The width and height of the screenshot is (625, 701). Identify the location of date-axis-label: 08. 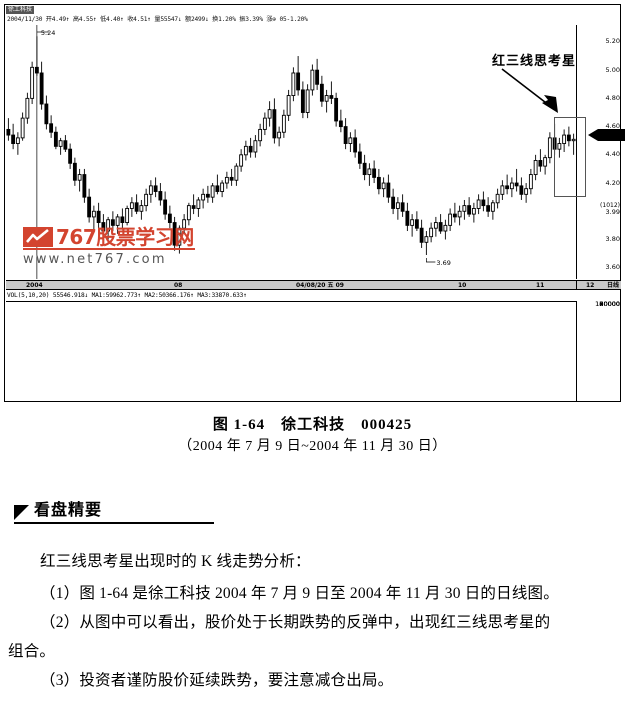
(178, 285).